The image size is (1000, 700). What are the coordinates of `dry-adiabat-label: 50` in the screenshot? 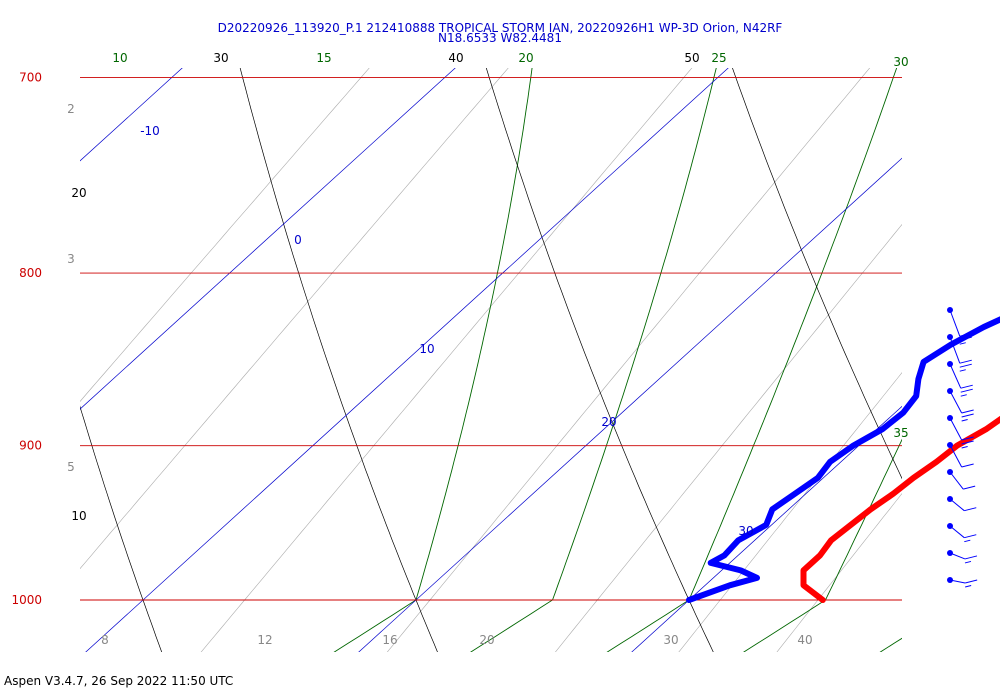 It's located at (691, 58).